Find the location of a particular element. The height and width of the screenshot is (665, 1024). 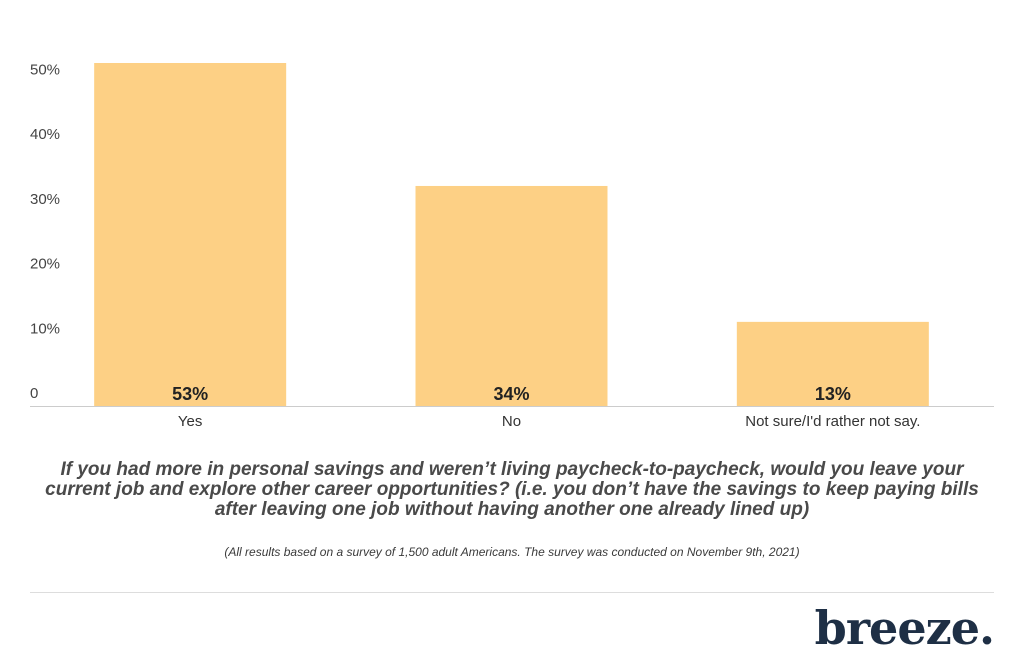

bar-value-label-1: 34% is located at coordinates (511, 394).